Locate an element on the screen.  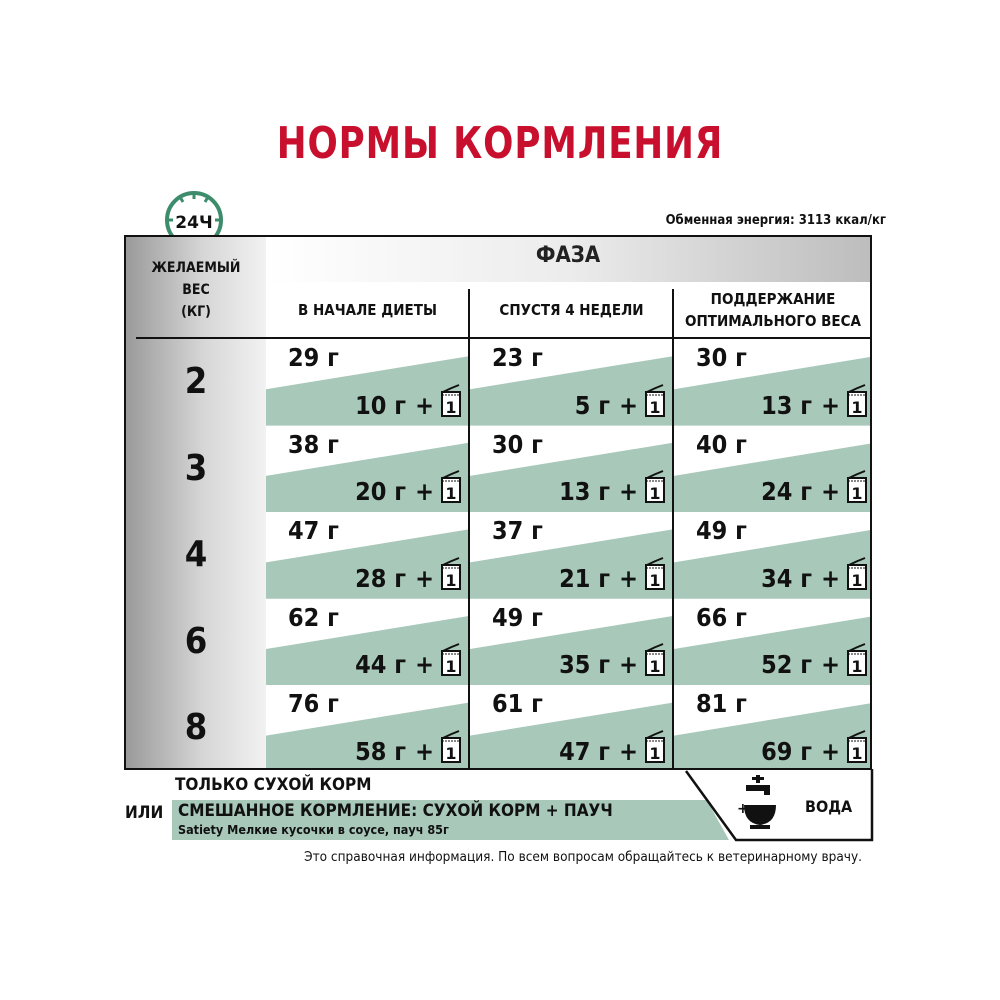
table-cell: 61 г 47 г +1 is located at coordinates (571, 726).